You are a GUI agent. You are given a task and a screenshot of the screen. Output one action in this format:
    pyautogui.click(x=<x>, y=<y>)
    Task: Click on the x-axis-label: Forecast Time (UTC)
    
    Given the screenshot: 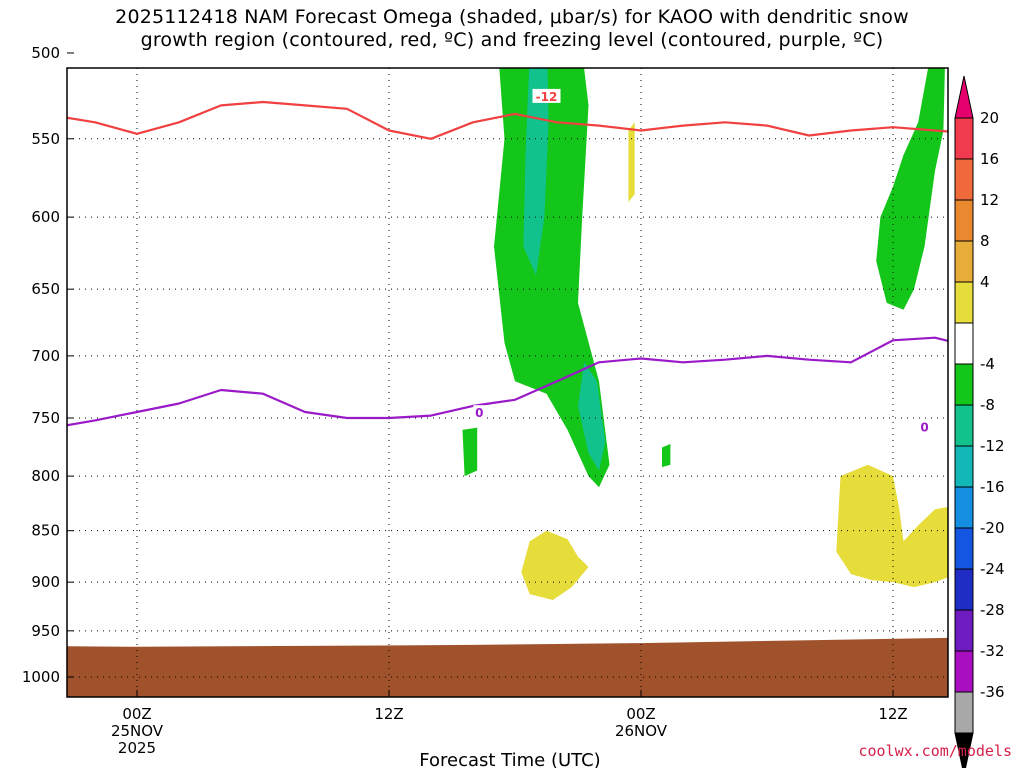 What is the action you would take?
    pyautogui.click(x=509, y=759)
    